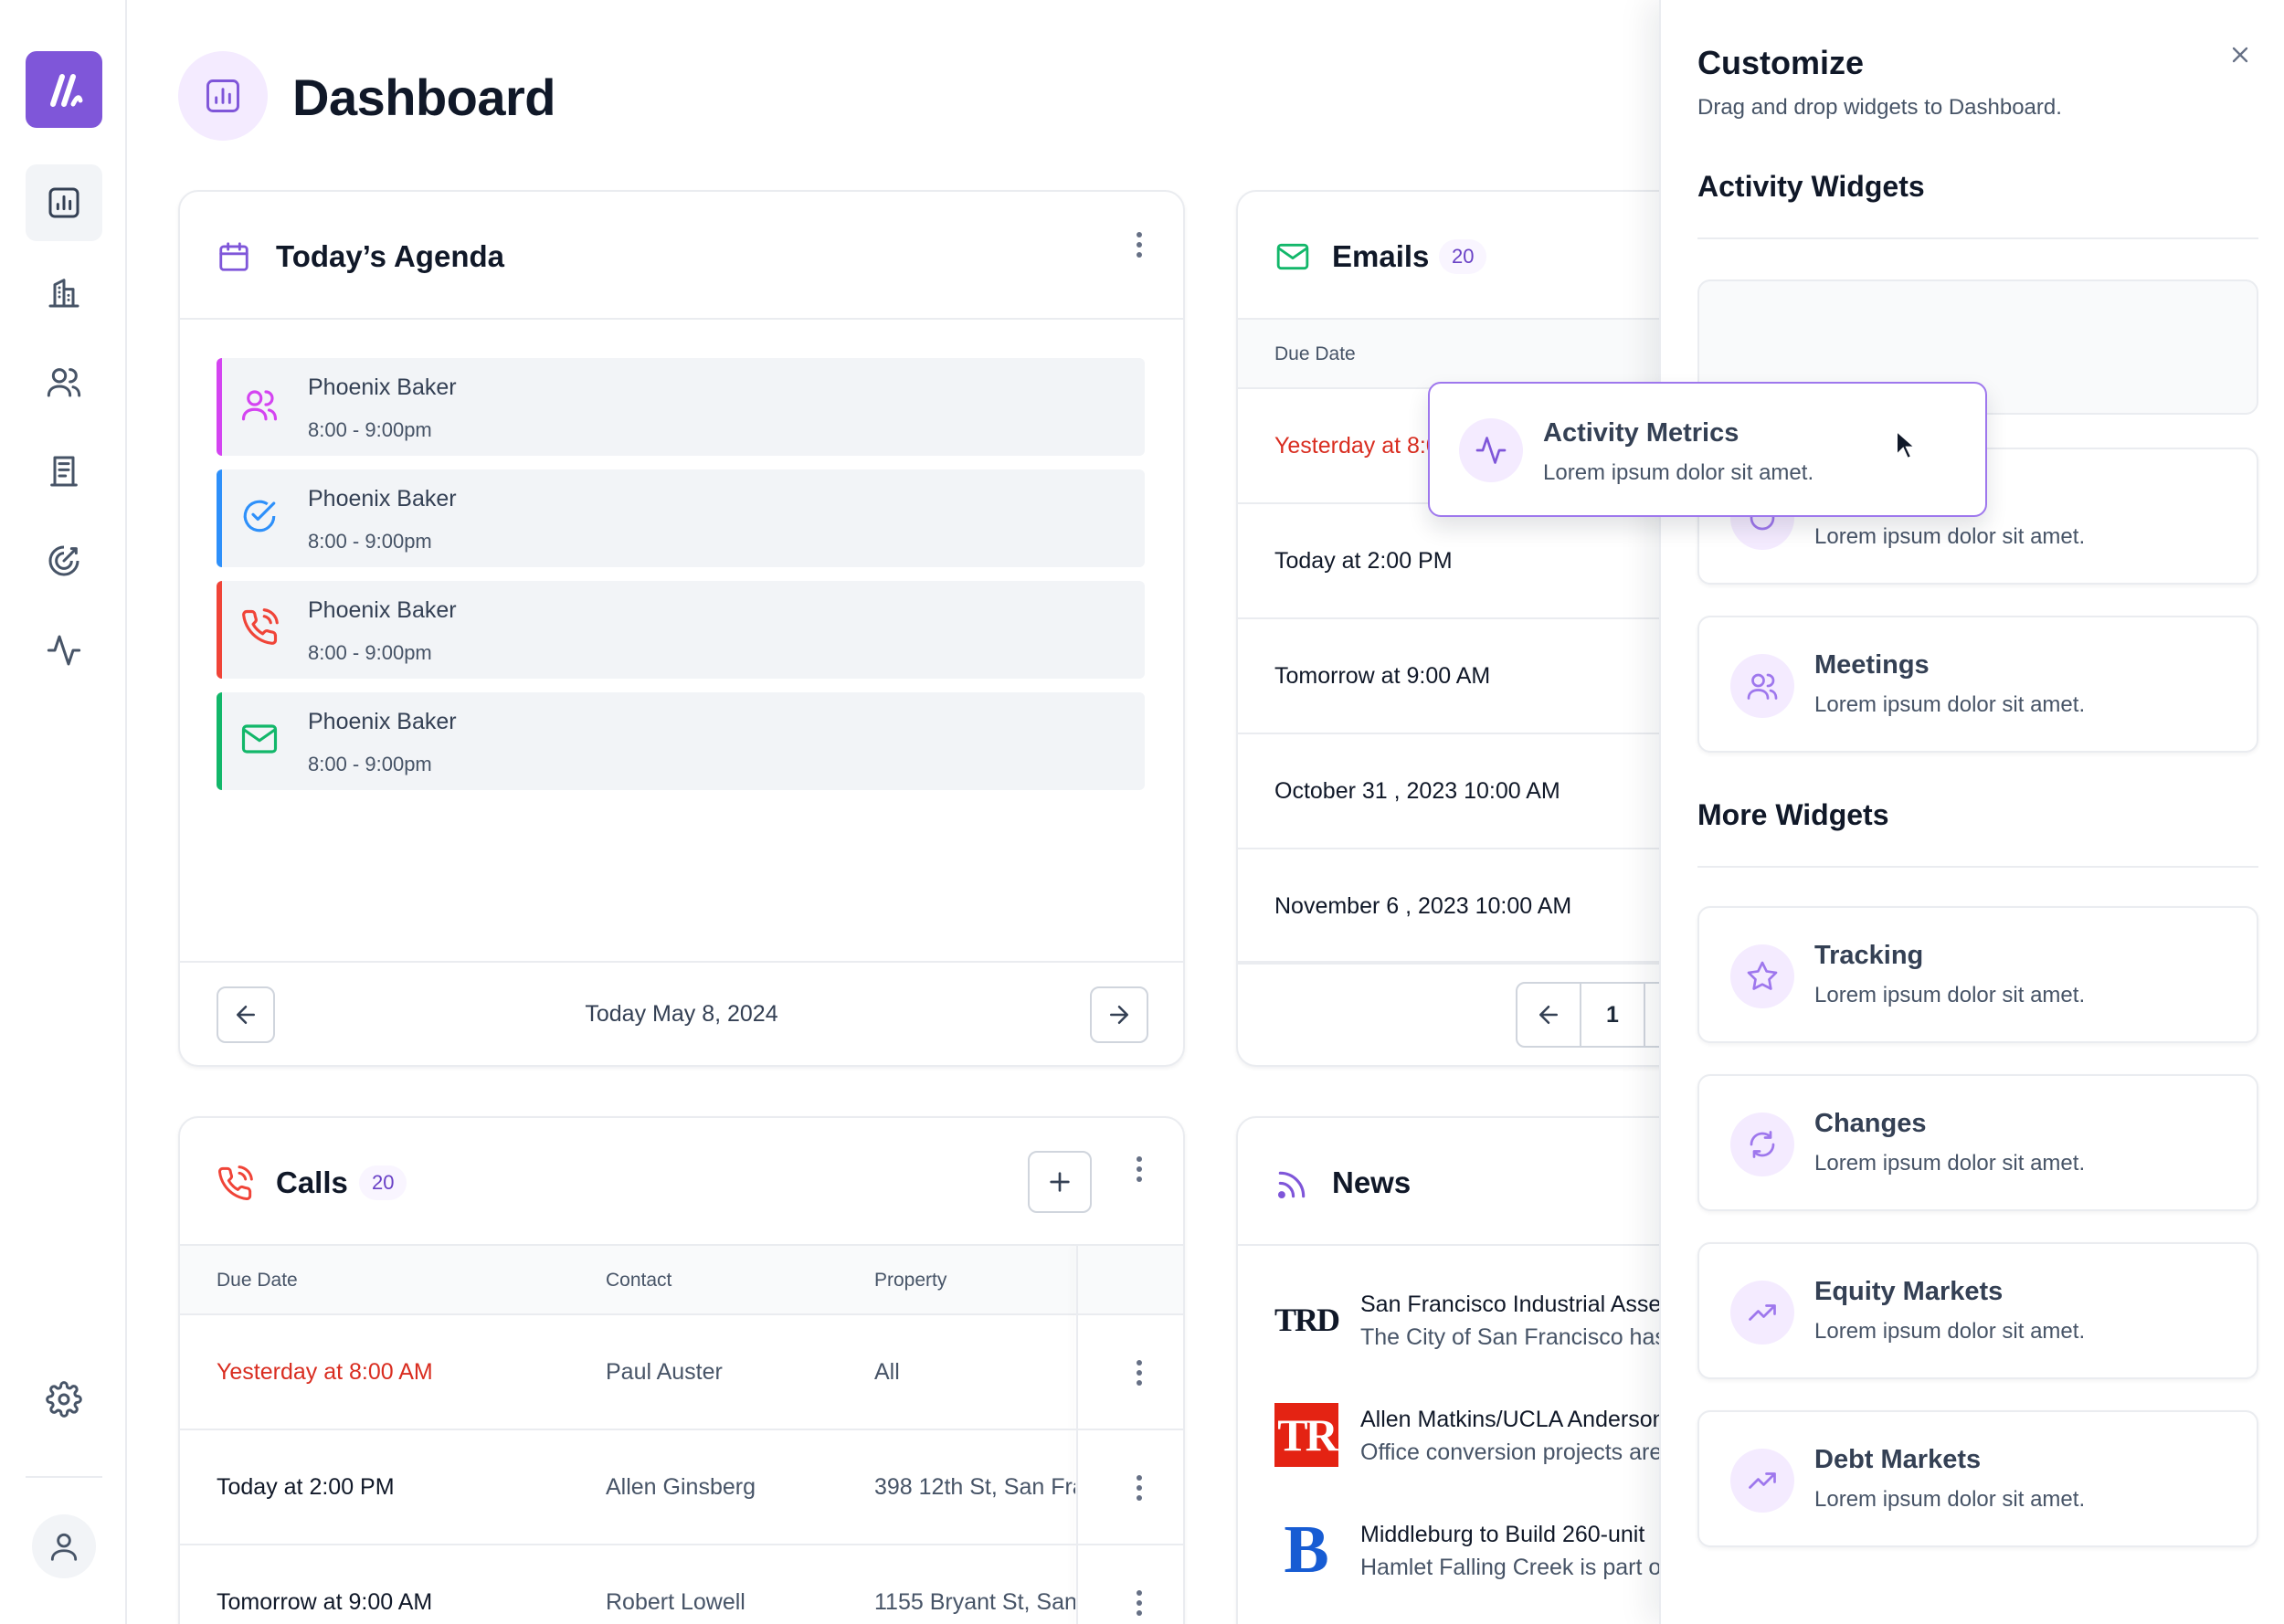 This screenshot has height=1624, width=2284. What do you see at coordinates (1492, 561) in the screenshot?
I see `table-row: Today at 2:00 PM` at bounding box center [1492, 561].